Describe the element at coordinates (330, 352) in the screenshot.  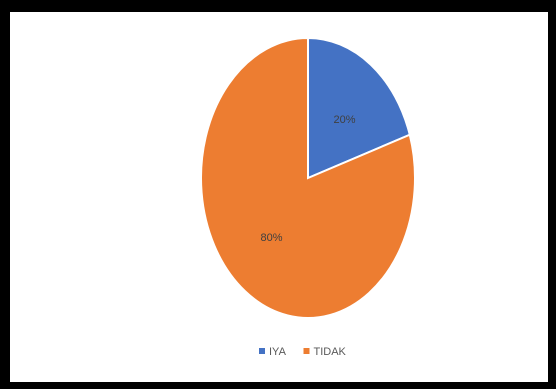
I see `legend-label-tidak: TIDAK` at that location.